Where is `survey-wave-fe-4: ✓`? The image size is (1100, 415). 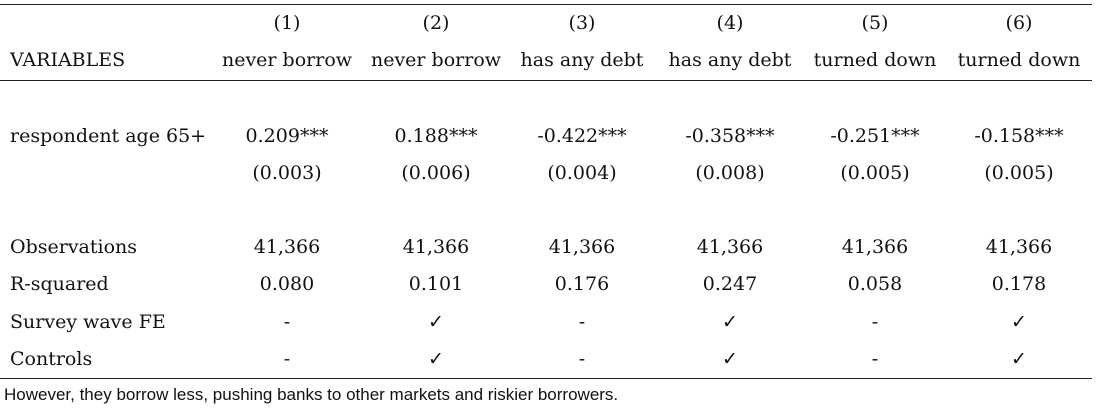
survey-wave-fe-4: ✓ is located at coordinates (730, 322).